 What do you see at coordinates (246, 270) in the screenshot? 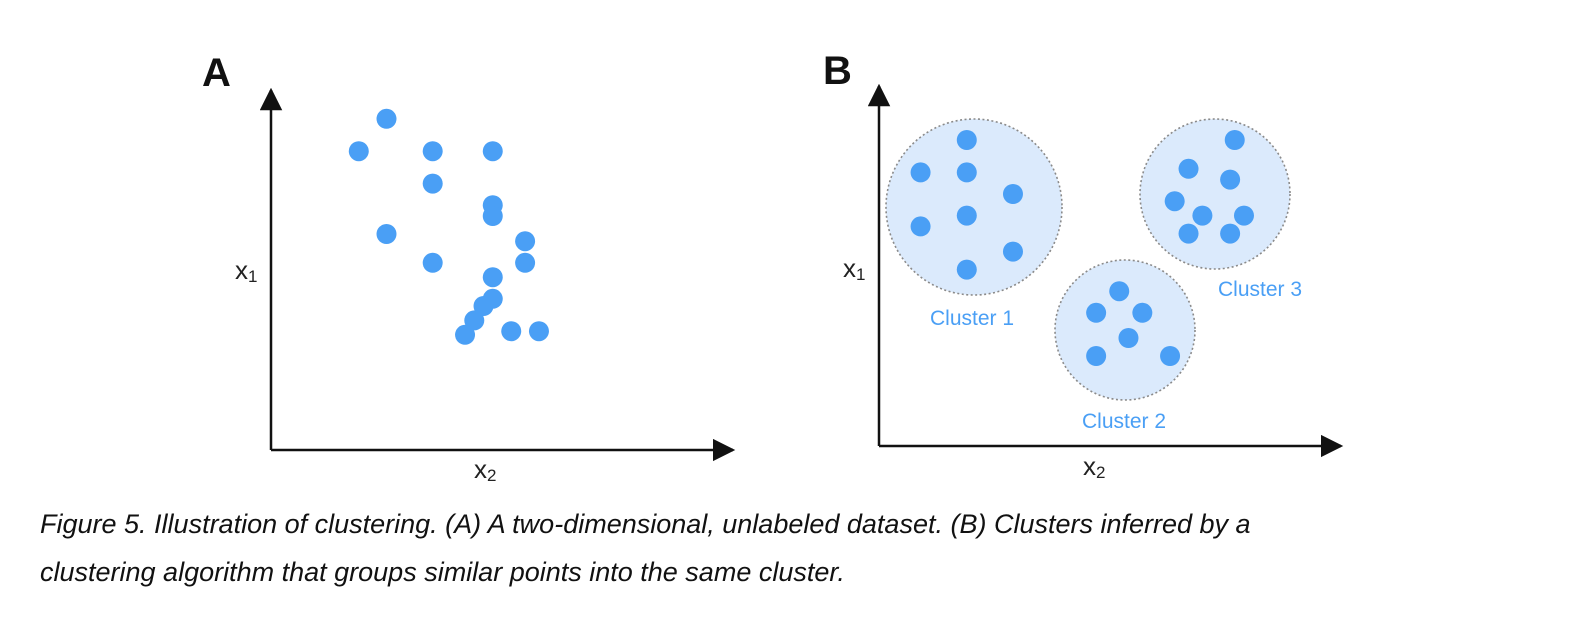
I see `panel-a-y-label: x1` at bounding box center [246, 270].